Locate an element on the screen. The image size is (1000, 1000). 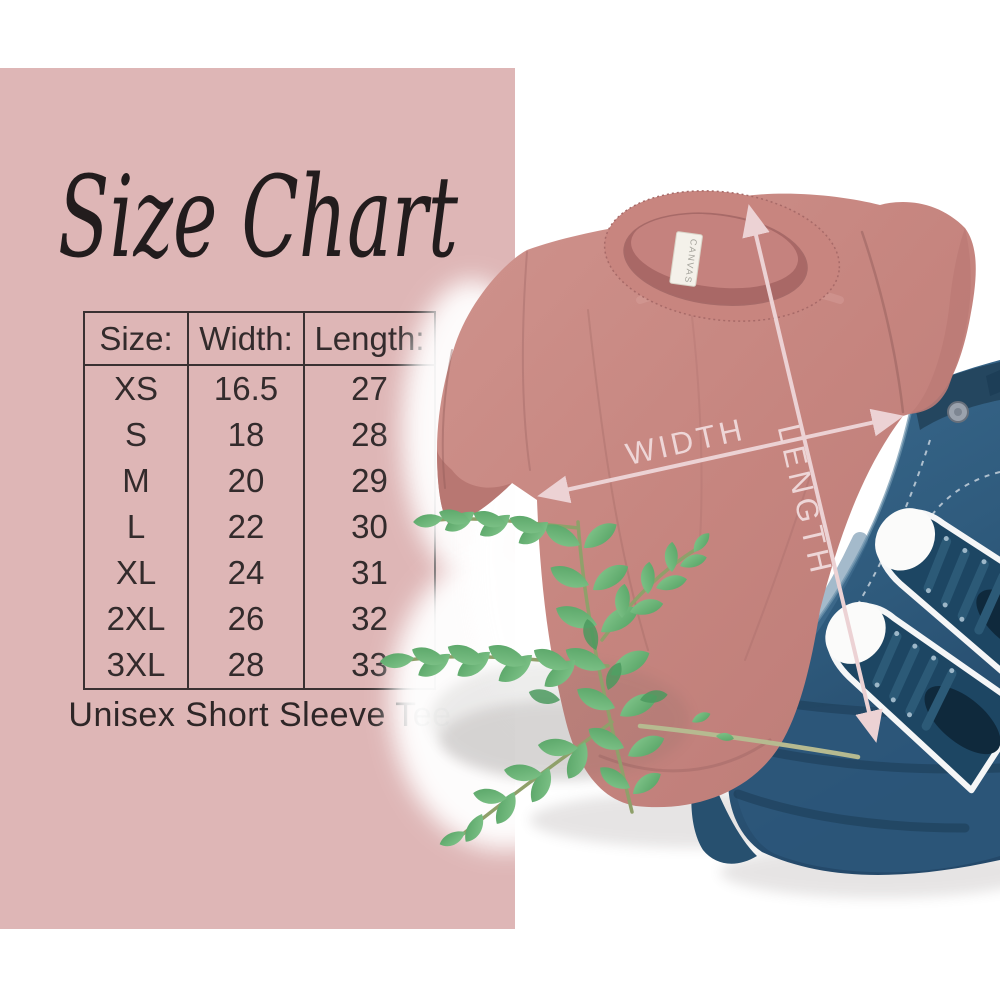
brand-tag: CANVAS is located at coordinates (686, 259).